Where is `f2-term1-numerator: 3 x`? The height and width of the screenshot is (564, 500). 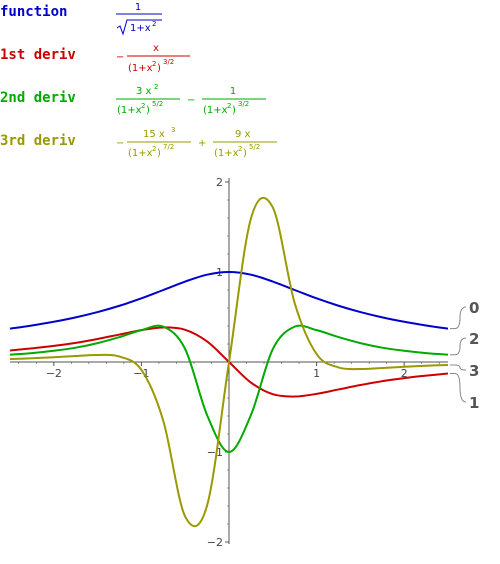
f2-term1-numerator: 3 x is located at coordinates (144, 91).